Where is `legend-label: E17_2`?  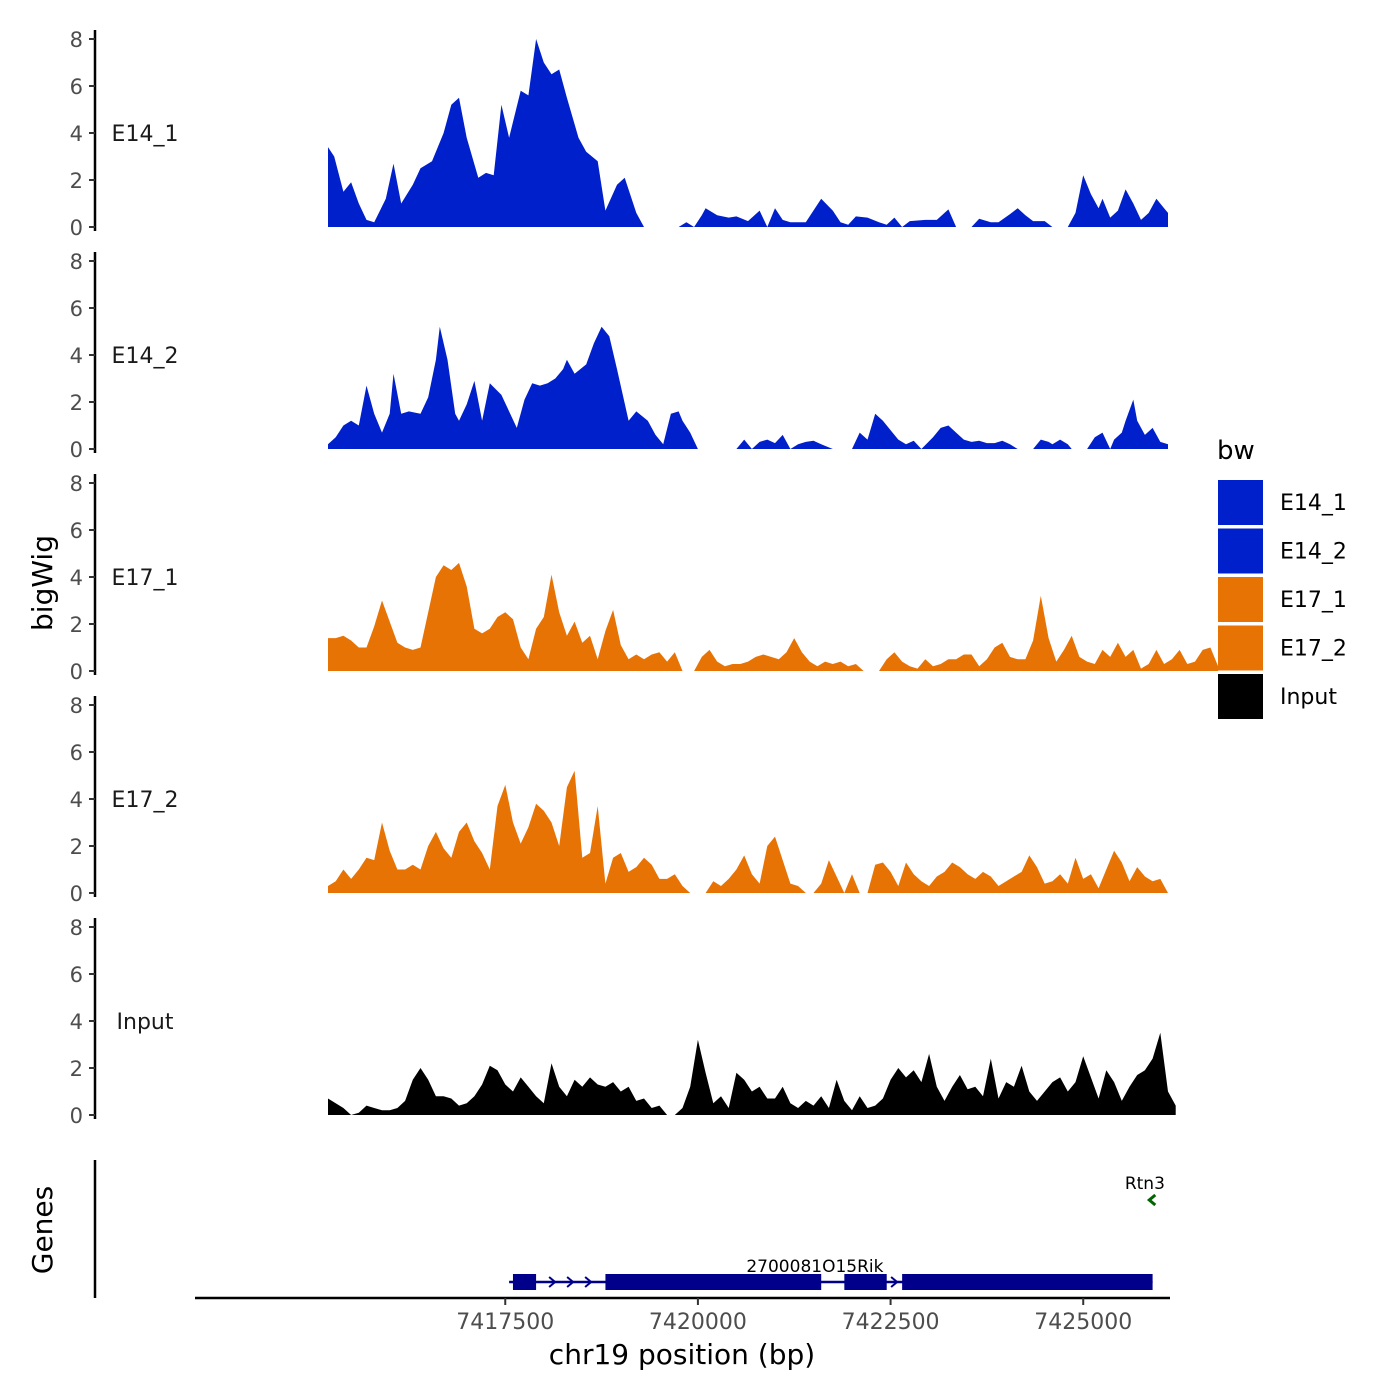 legend-label: E17_2 is located at coordinates (1313, 649).